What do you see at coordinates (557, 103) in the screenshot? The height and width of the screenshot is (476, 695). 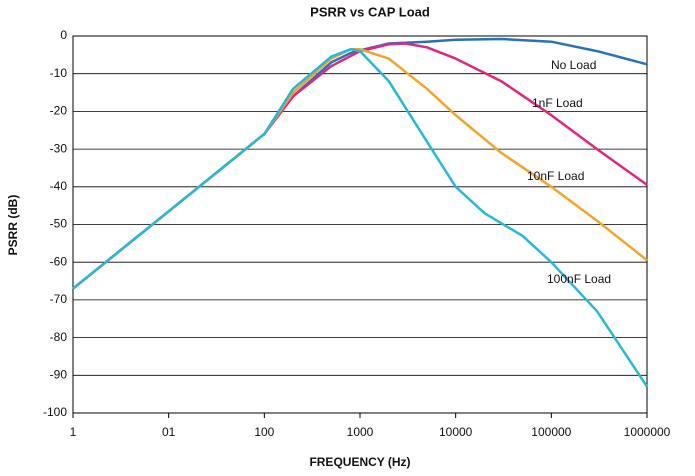 I see `series-label: 1nF Load` at bounding box center [557, 103].